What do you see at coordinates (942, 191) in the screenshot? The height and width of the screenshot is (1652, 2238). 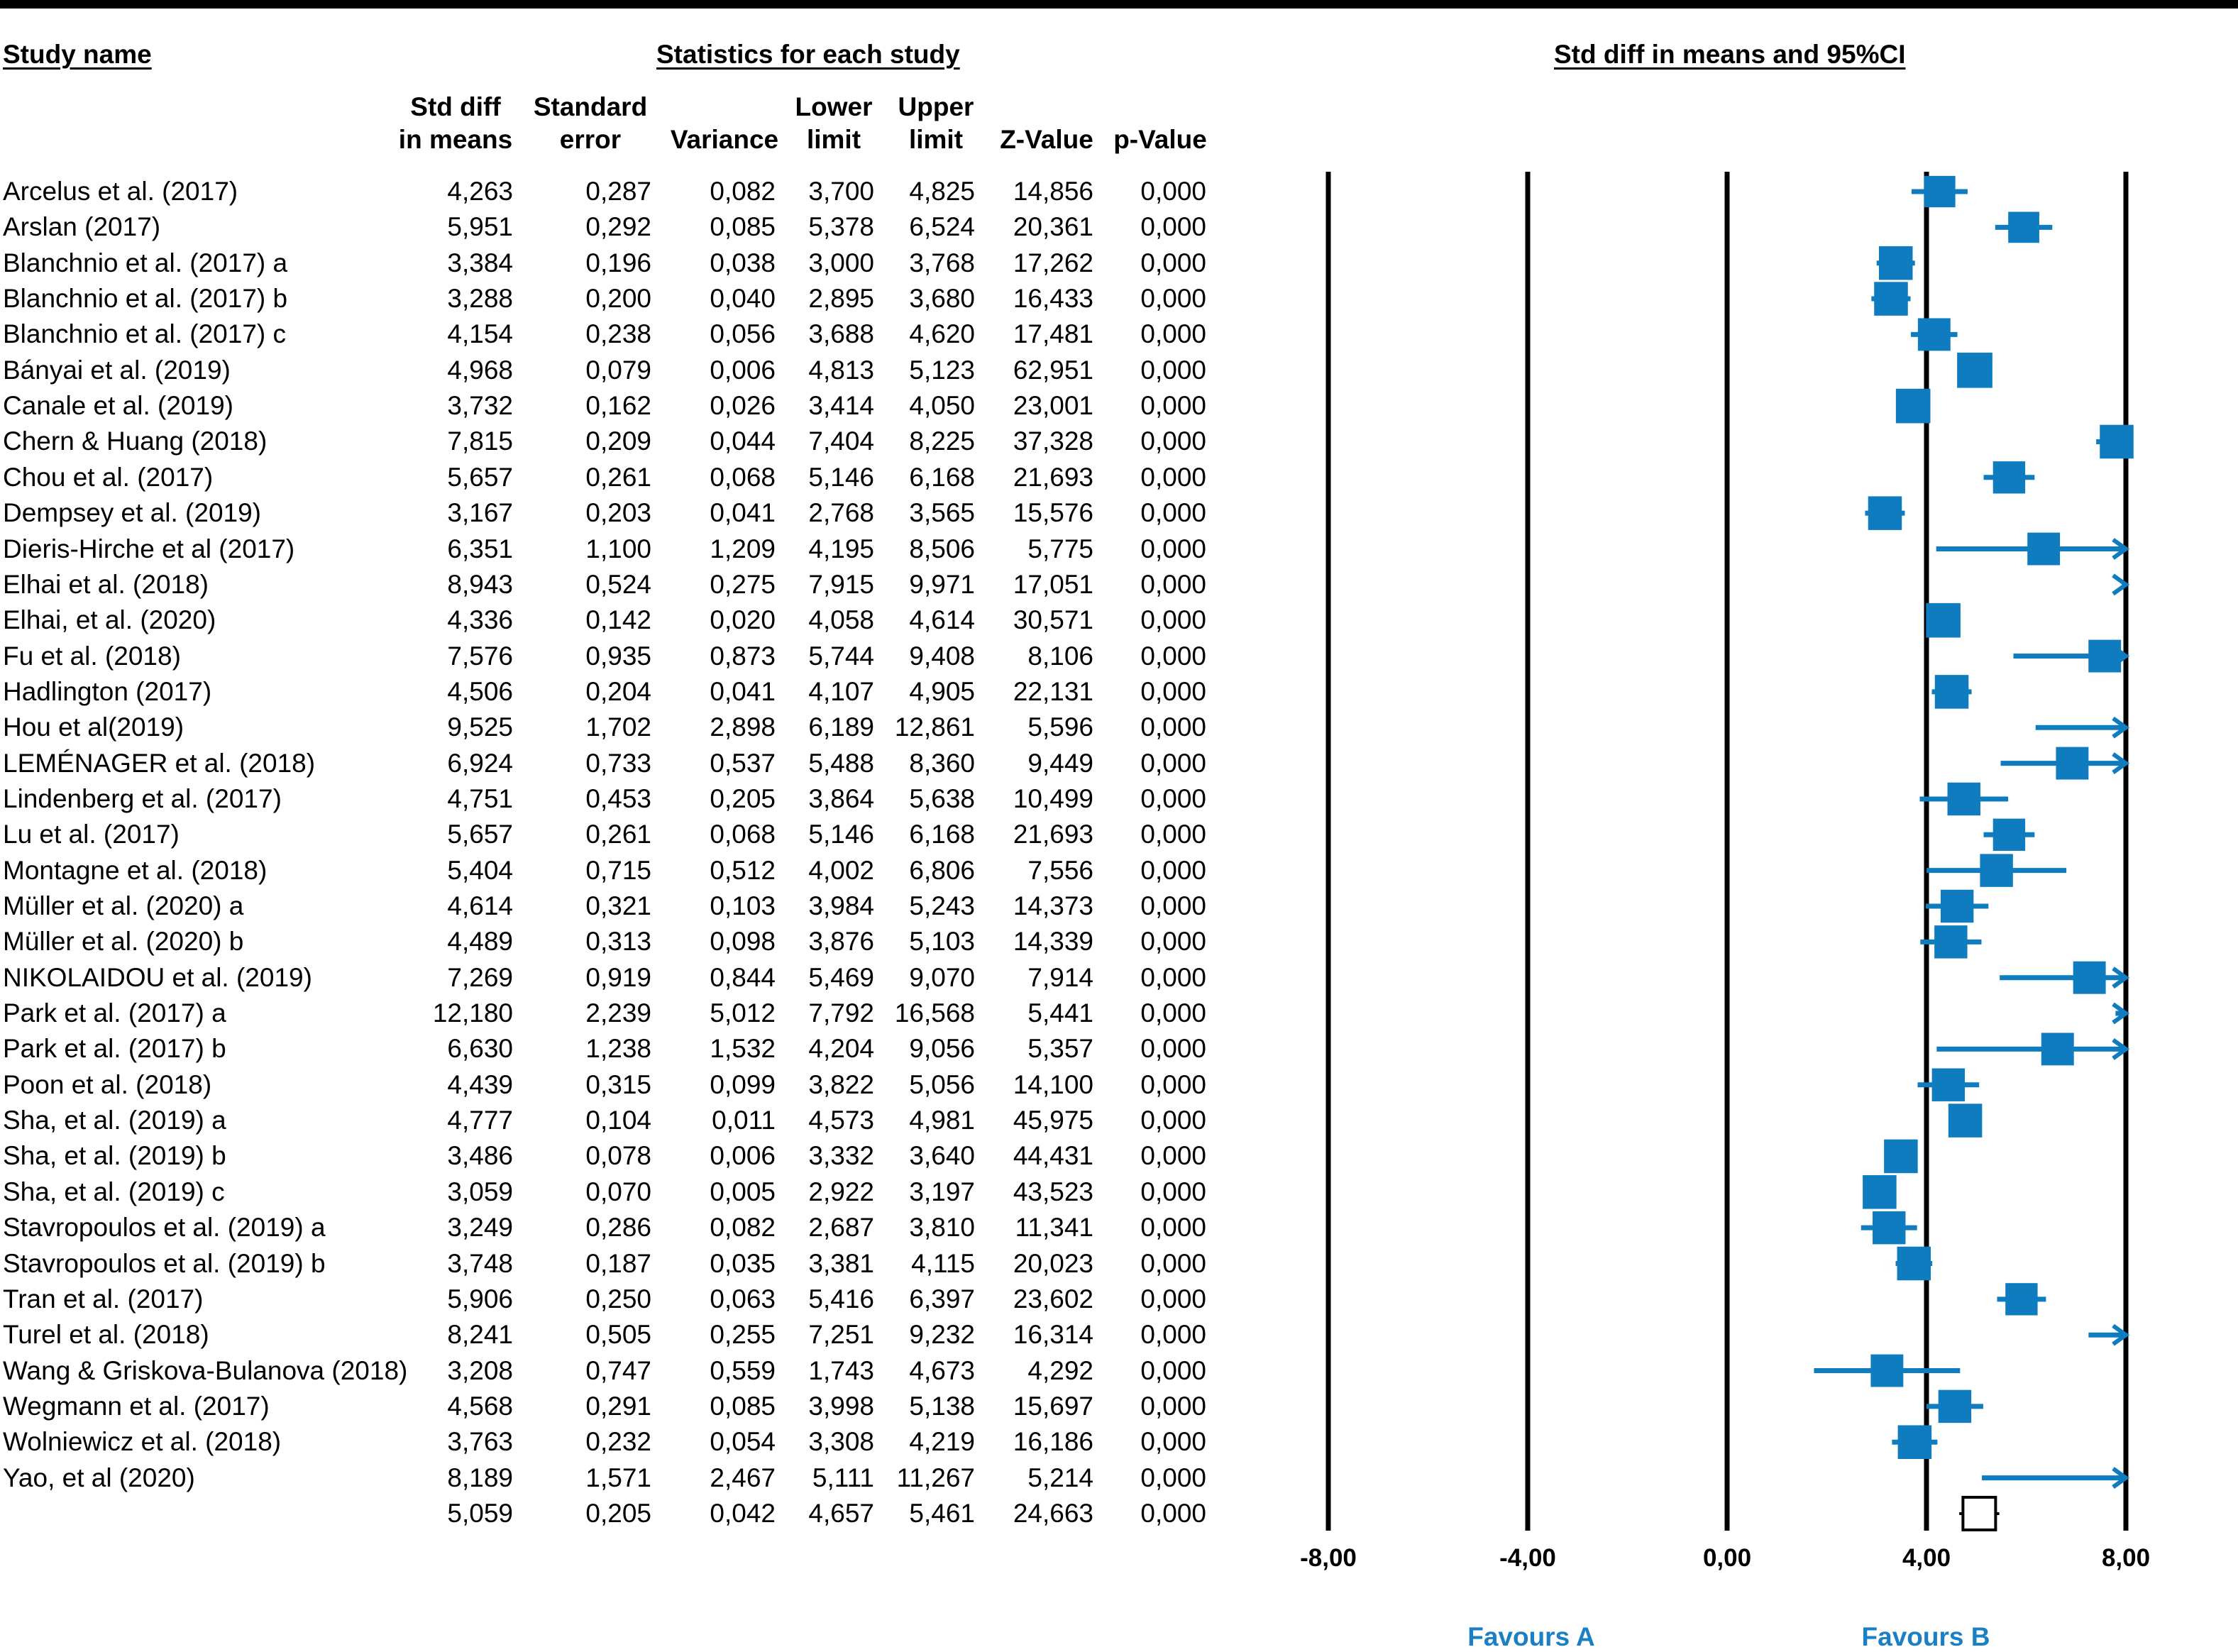 I see `cell-hi: 4,825` at bounding box center [942, 191].